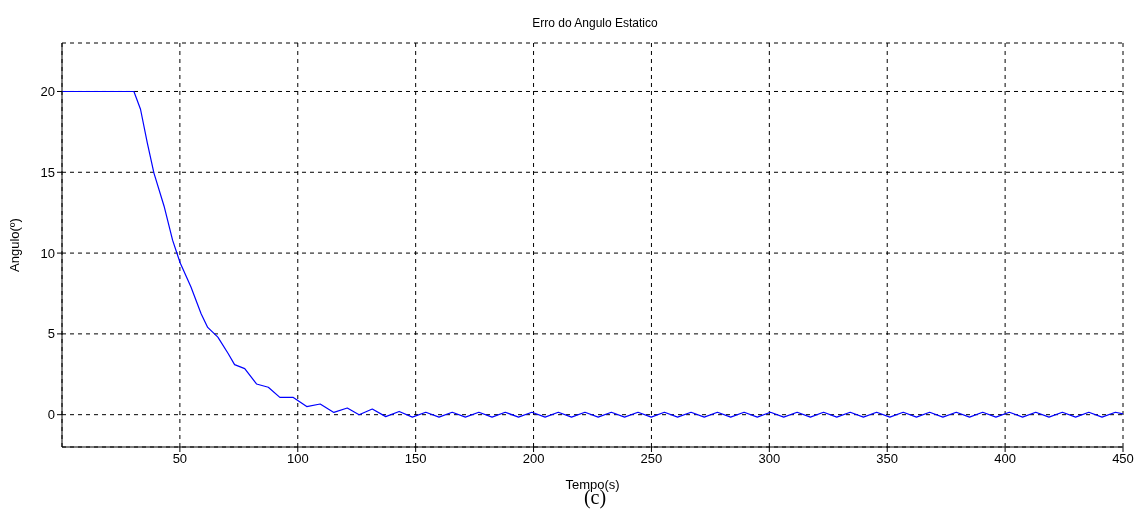 This screenshot has height=525, width=1145. Describe the element at coordinates (47, 92) in the screenshot. I see `y-tick-label: 20` at that location.